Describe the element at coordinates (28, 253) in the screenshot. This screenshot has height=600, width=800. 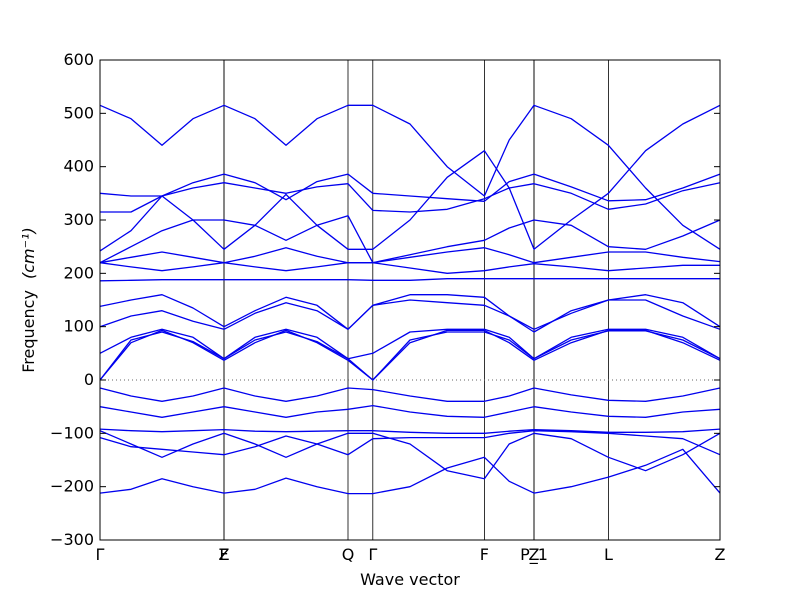
I see `y-axis-unit: (cm⁻¹)` at that location.